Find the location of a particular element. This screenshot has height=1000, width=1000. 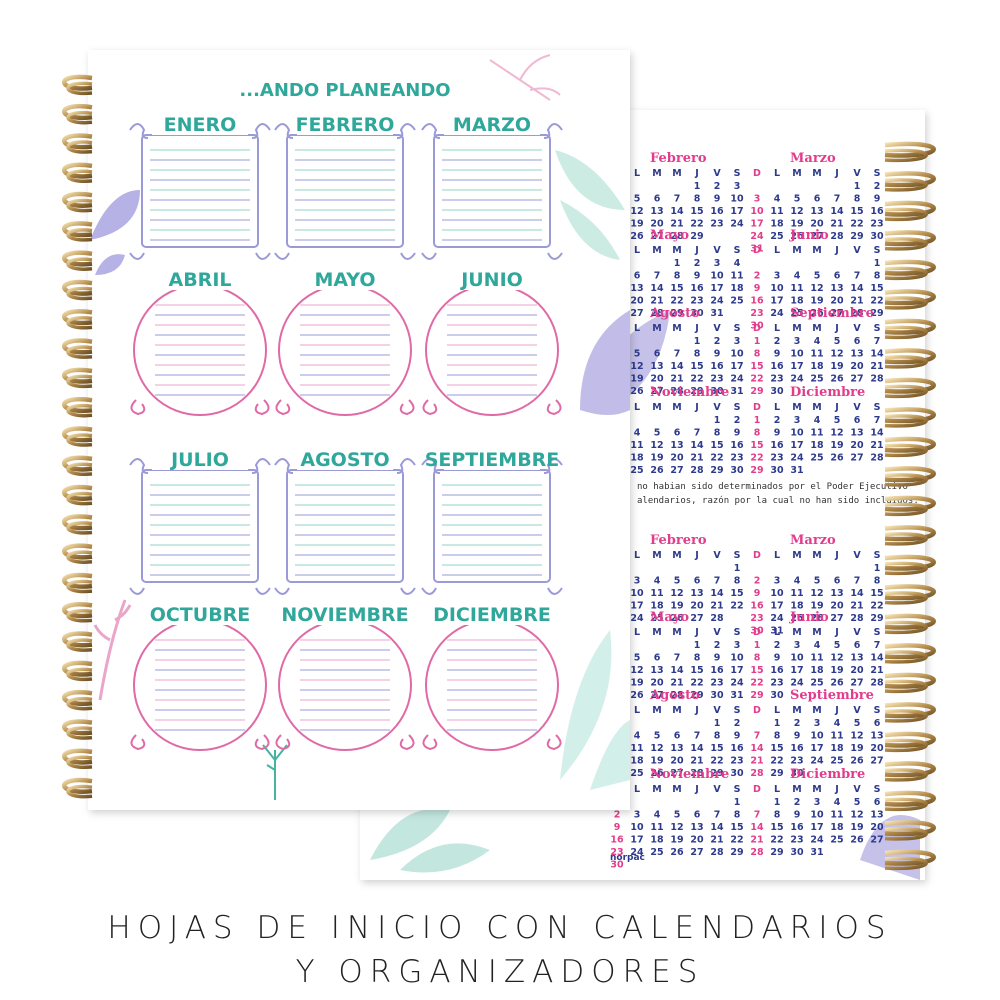

month-name: Febrero is located at coordinates (678, 158).